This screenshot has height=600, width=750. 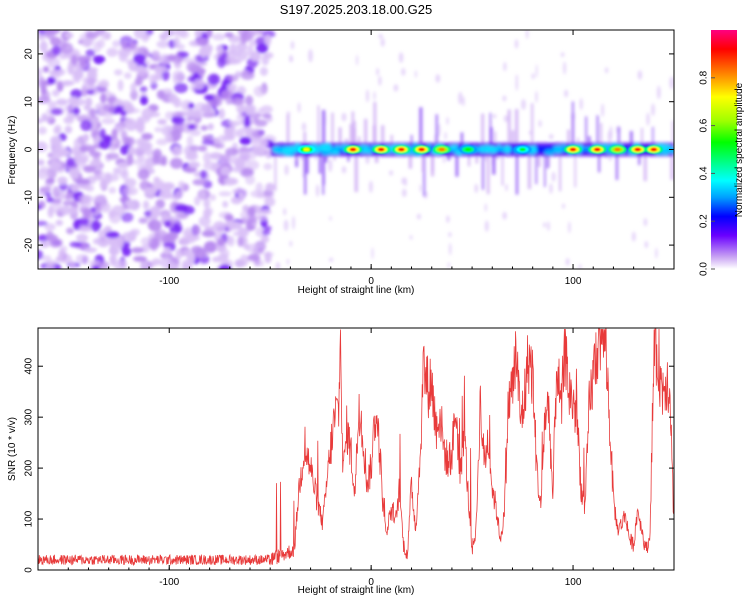 I want to click on snr-y-tick-label: 0, so click(x=29, y=570).